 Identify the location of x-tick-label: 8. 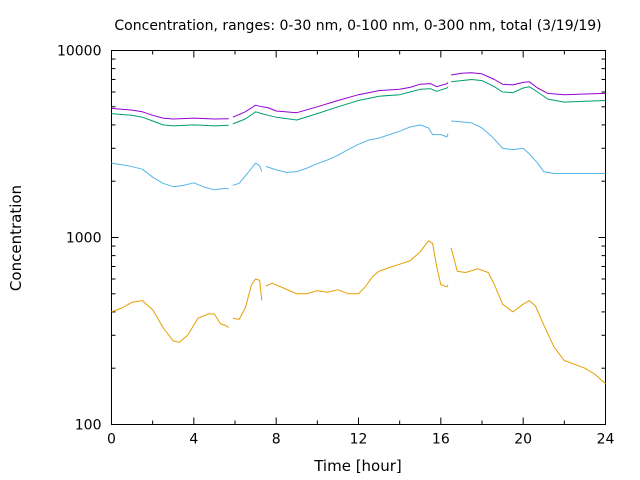
(276, 440).